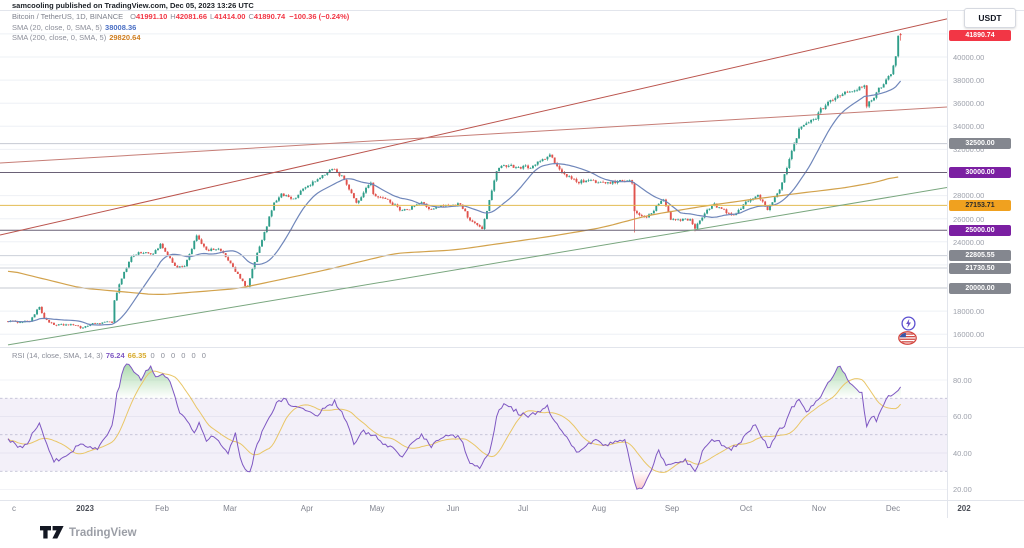 The width and height of the screenshot is (1024, 548). What do you see at coordinates (969, 311) in the screenshot?
I see `price-tick-label: 18000.00` at bounding box center [969, 311].